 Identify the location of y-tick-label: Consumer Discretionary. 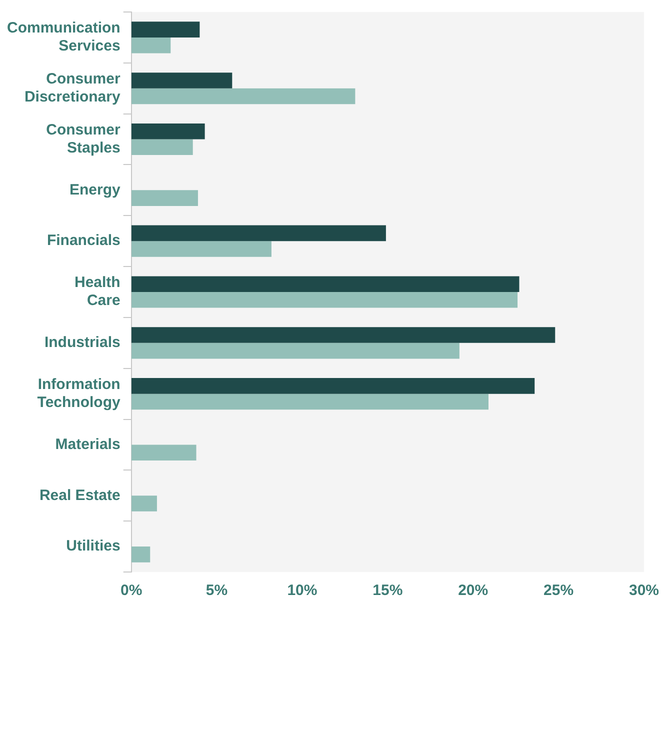
(72, 88).